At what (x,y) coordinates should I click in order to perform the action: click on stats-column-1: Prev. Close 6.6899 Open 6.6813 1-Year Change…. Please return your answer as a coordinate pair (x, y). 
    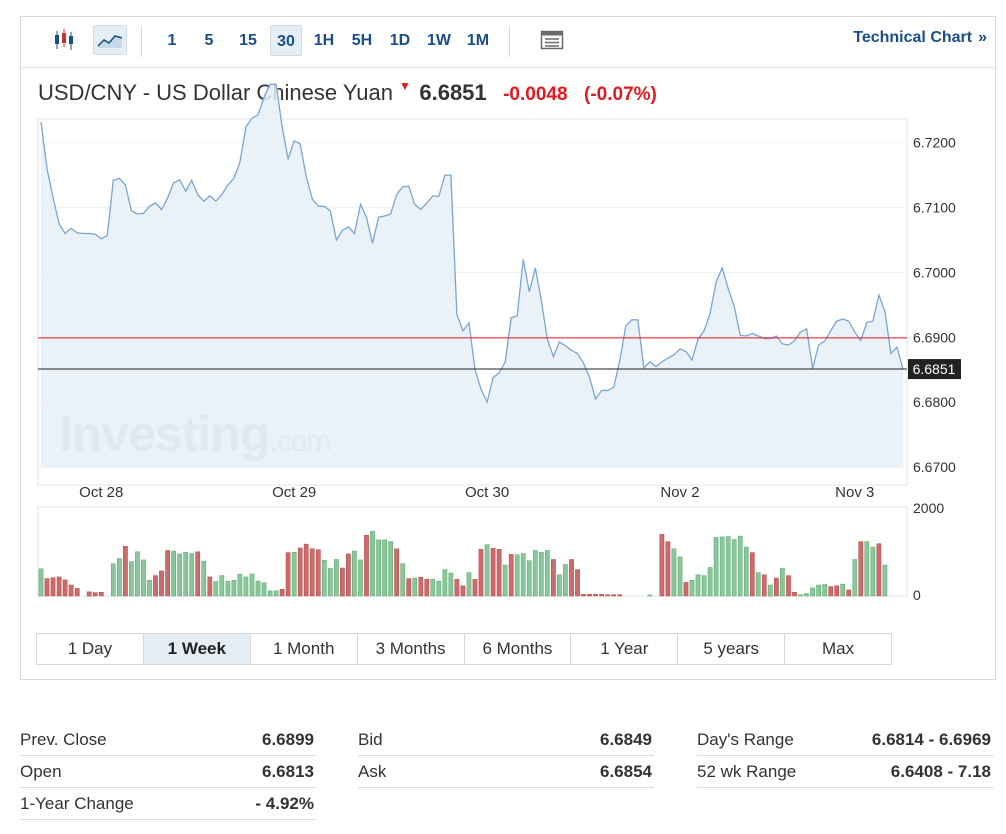
    Looking at the image, I should click on (168, 772).